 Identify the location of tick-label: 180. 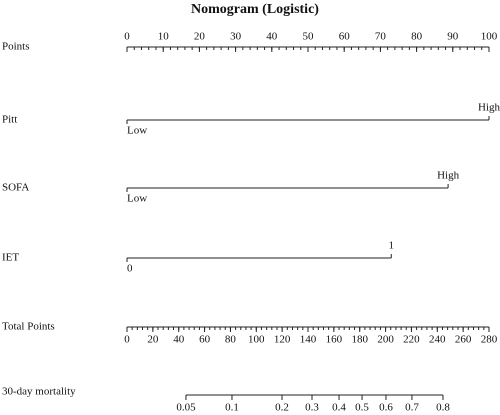
(359, 340).